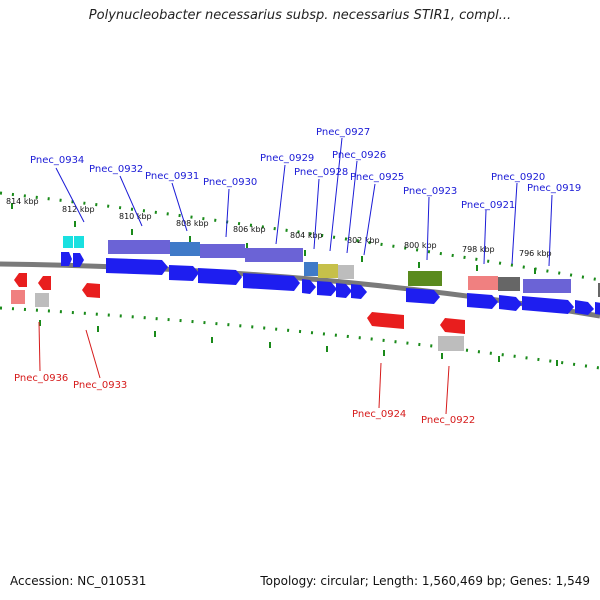 This screenshot has width=600, height=600. What do you see at coordinates (359, 155) in the screenshot?
I see `gene-label: Pnec_0926` at bounding box center [359, 155].